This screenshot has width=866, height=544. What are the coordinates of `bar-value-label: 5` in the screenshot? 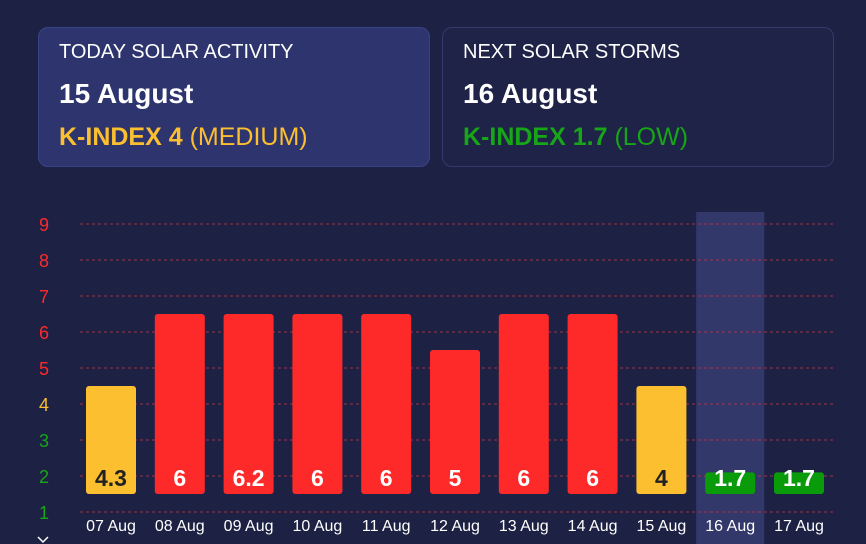 It's located at (455, 478).